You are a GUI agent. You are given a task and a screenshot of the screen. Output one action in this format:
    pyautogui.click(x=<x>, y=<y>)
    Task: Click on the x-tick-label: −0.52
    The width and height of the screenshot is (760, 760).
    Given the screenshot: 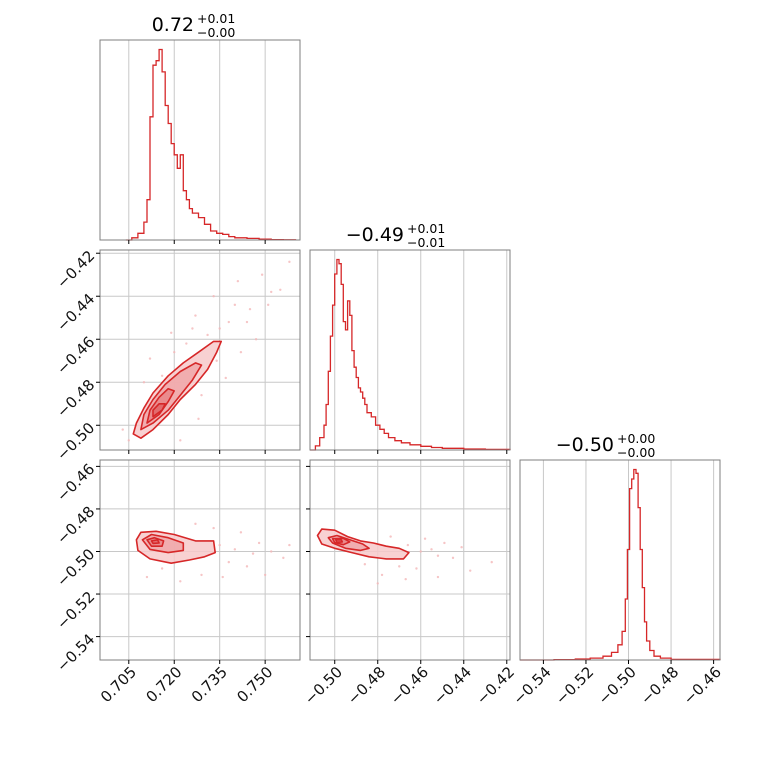 What is the action you would take?
    pyautogui.click(x=574, y=685)
    